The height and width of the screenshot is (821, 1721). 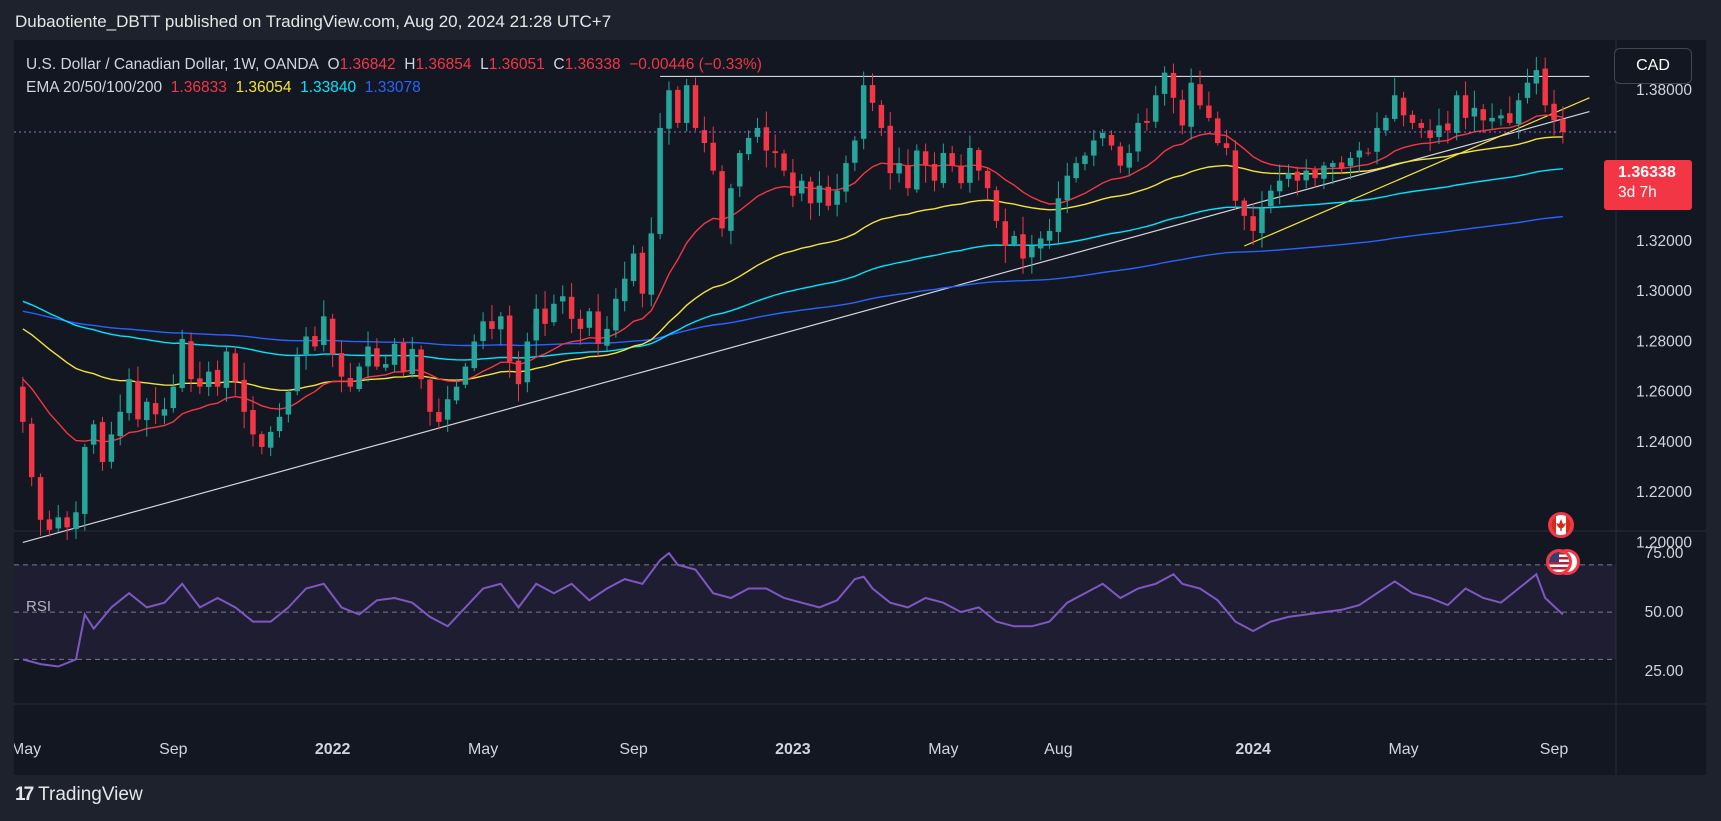 What do you see at coordinates (559, 64) in the screenshot?
I see `legend-close-label: C` at bounding box center [559, 64].